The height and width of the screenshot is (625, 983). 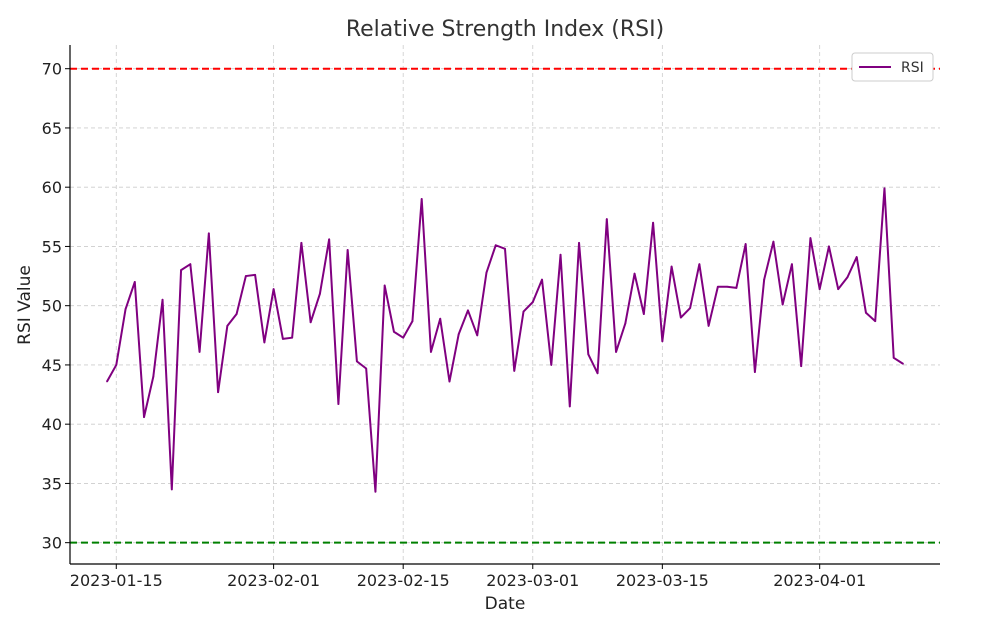 What do you see at coordinates (52, 543) in the screenshot?
I see `y-tick-label: 30` at bounding box center [52, 543].